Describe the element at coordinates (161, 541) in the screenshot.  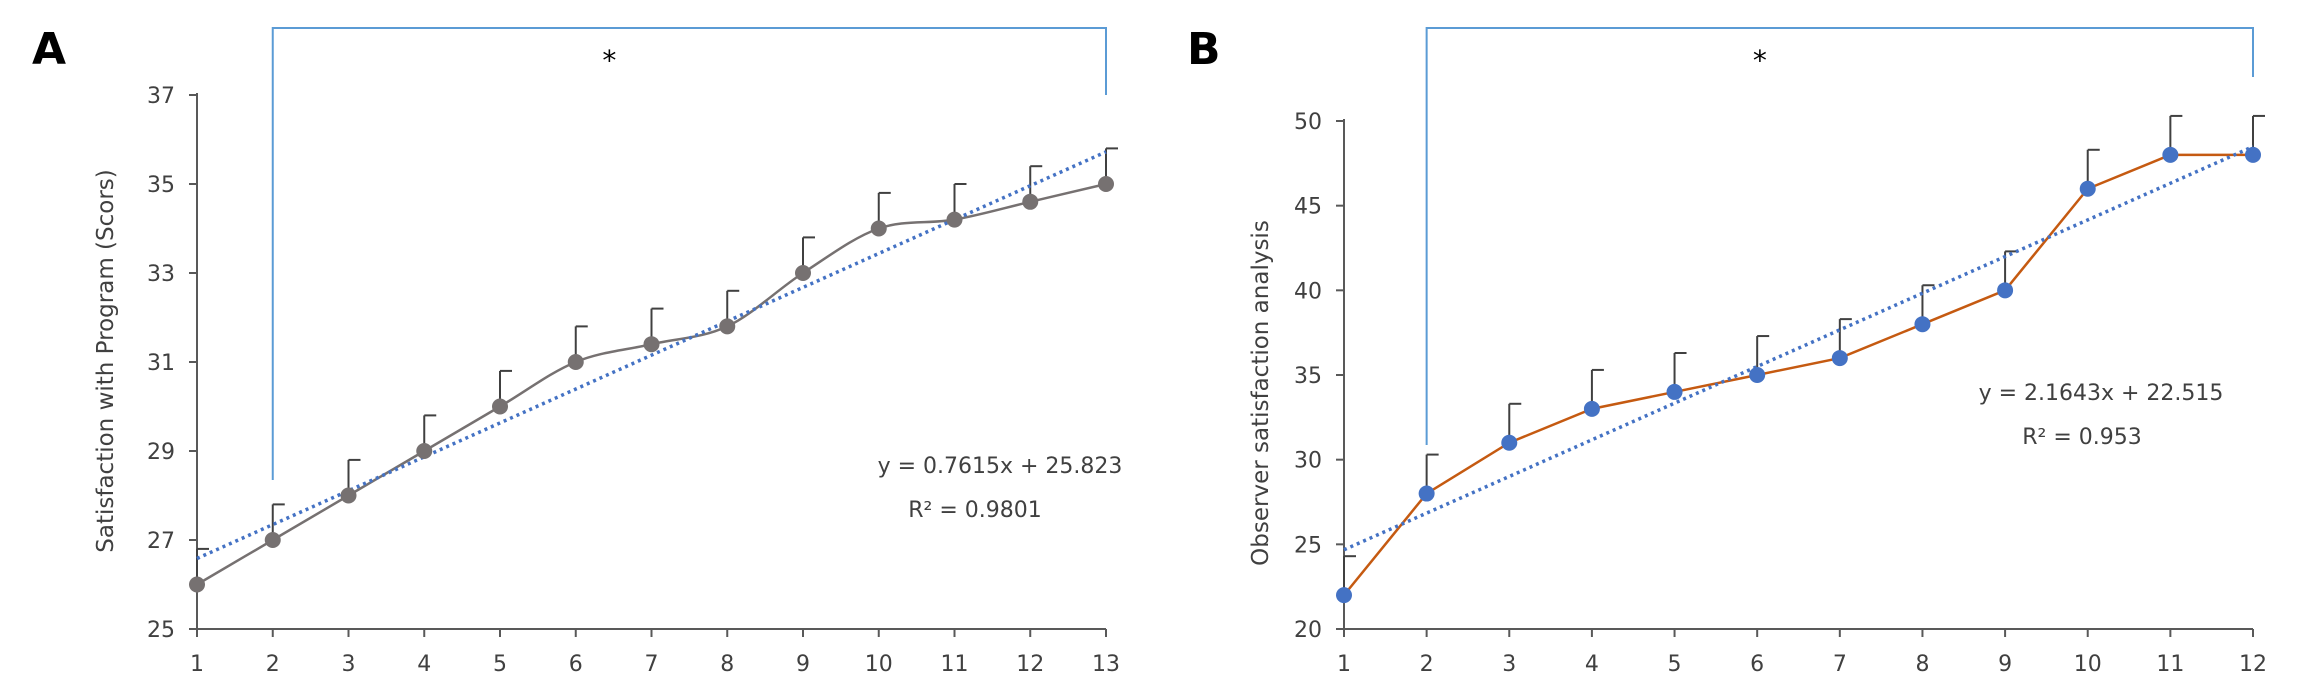
I see `y-tick-label: 27` at that location.